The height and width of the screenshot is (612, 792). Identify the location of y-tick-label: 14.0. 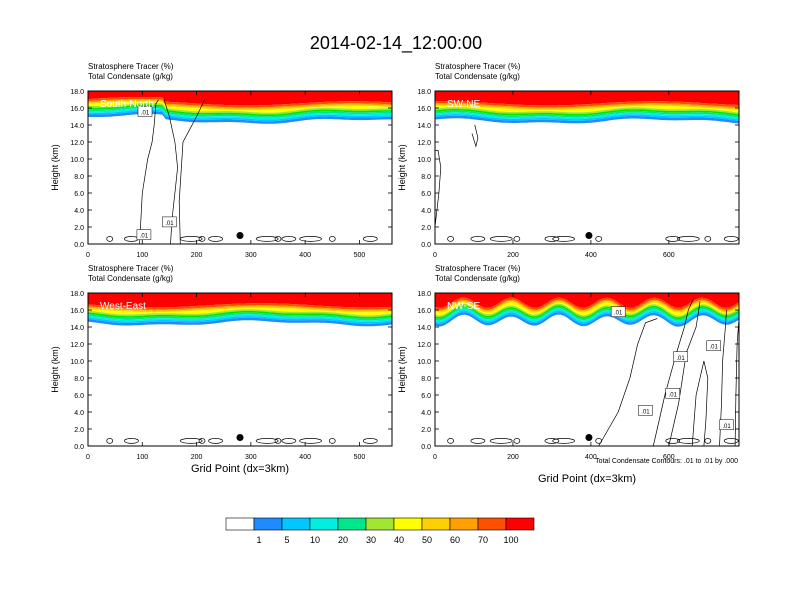
(77, 328).